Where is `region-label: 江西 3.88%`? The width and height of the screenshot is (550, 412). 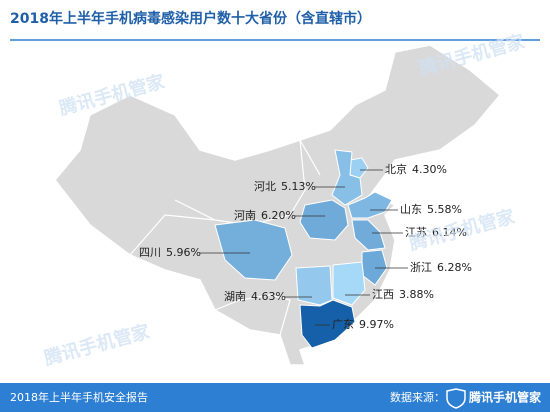 region-label: 江西 3.88% is located at coordinates (403, 294).